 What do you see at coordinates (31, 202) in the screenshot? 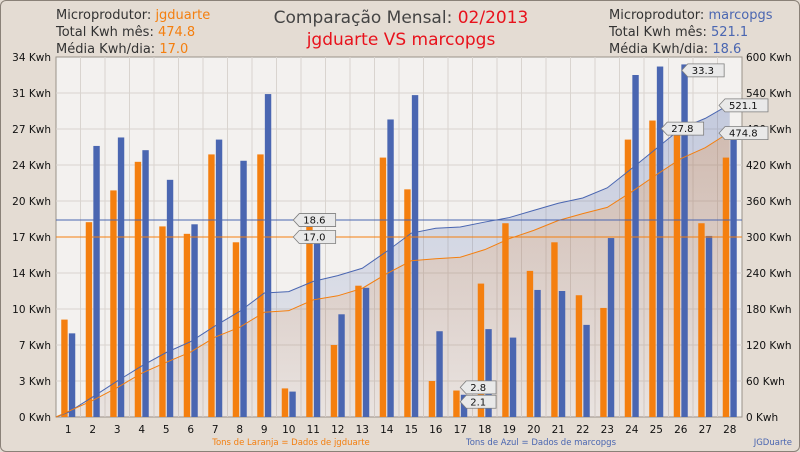
I see `y-left-tick-label: 20 Kwh` at bounding box center [31, 202].